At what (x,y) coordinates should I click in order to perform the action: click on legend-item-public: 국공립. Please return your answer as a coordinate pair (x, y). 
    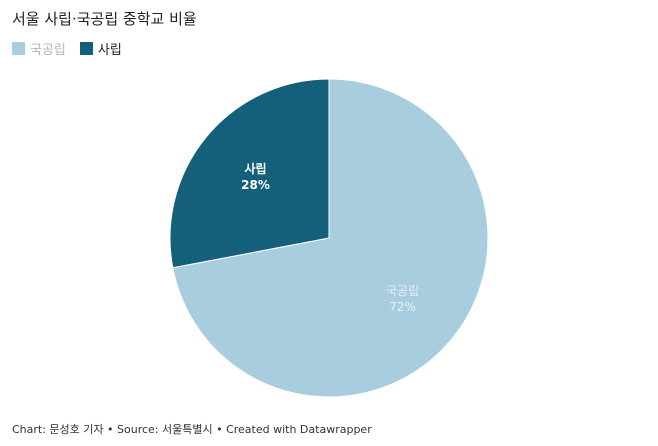
    Looking at the image, I should click on (39, 48).